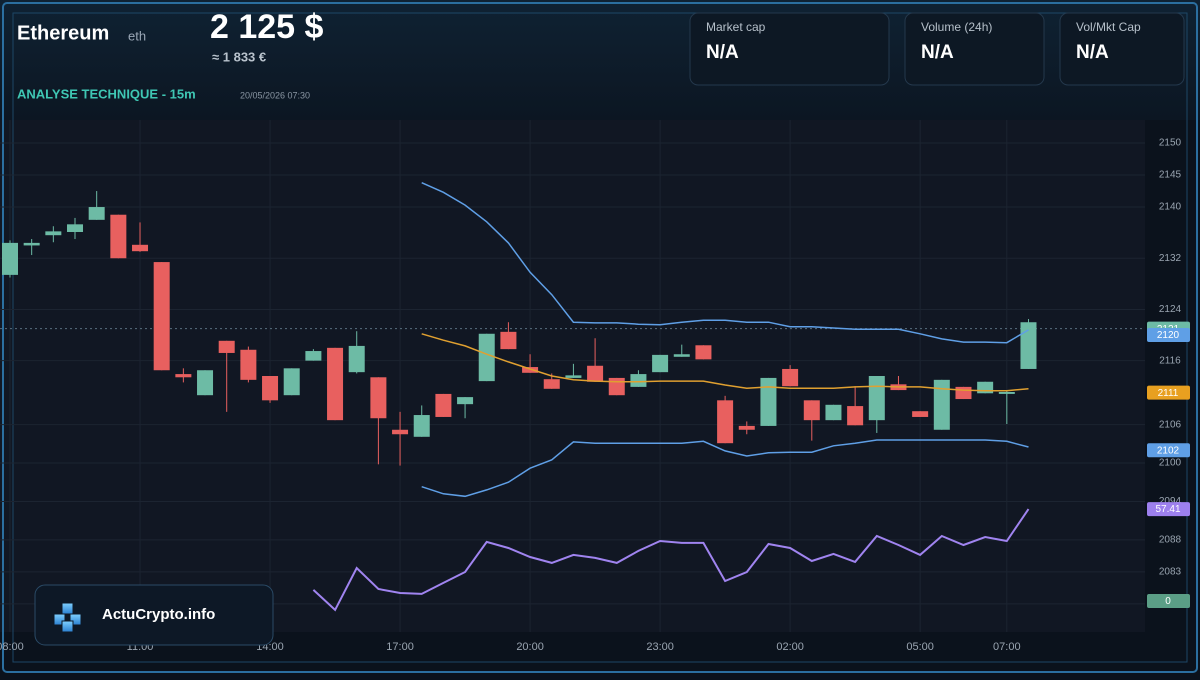 Image resolution: width=1200 pixels, height=680 pixels. What do you see at coordinates (1170, 424) in the screenshot?
I see `y-tick-label: 2106` at bounding box center [1170, 424].